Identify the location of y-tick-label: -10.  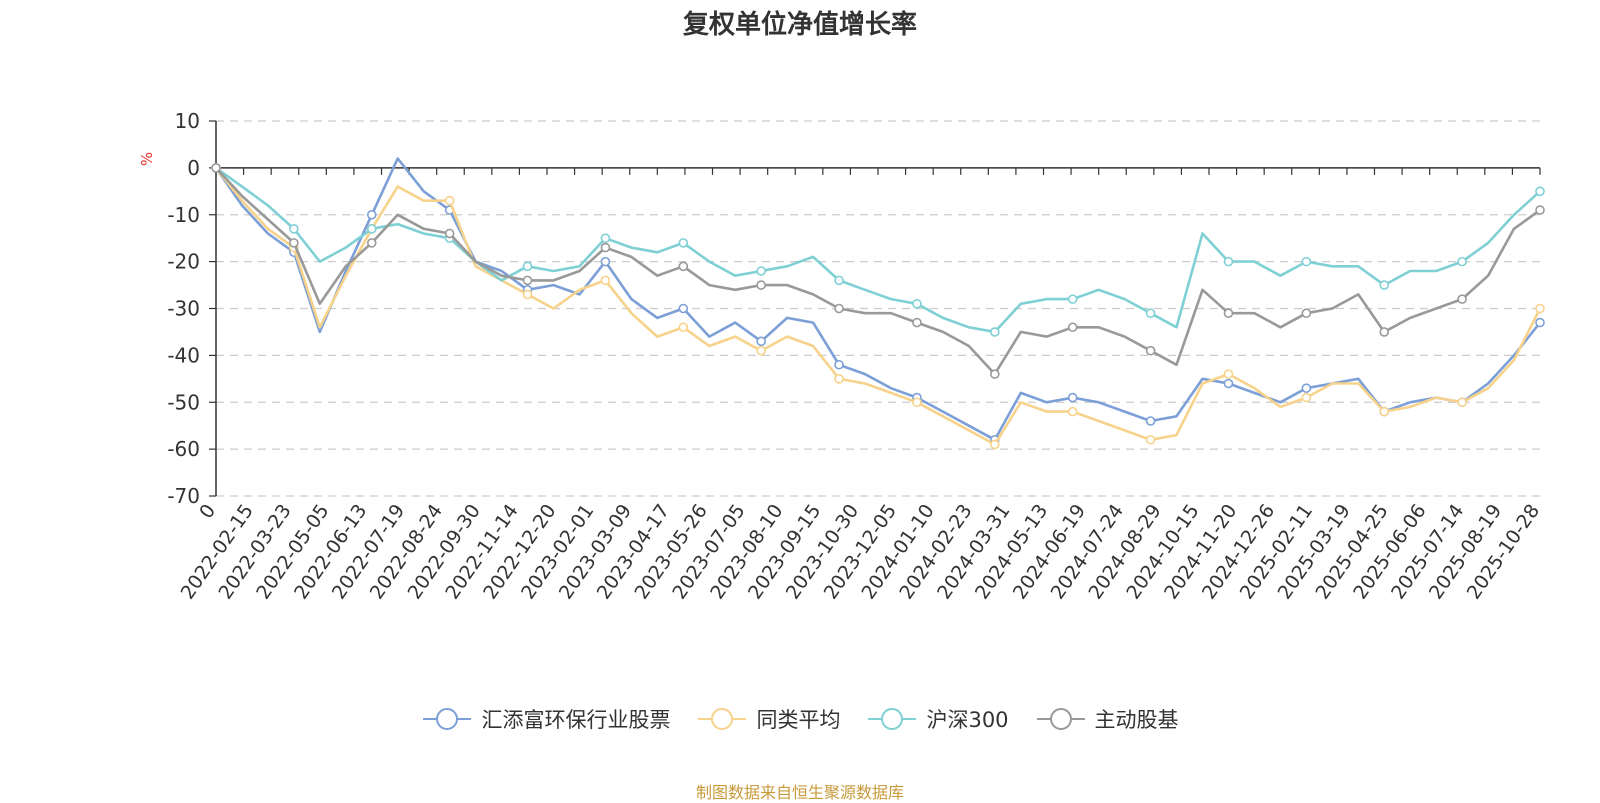
(183, 215).